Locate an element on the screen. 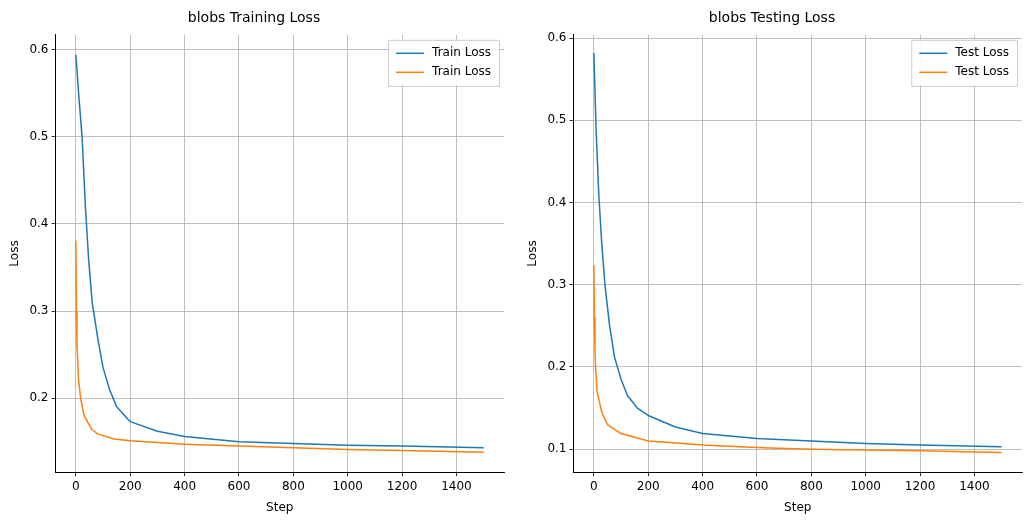  chart-title: blobs Training Loss is located at coordinates (254, 17).